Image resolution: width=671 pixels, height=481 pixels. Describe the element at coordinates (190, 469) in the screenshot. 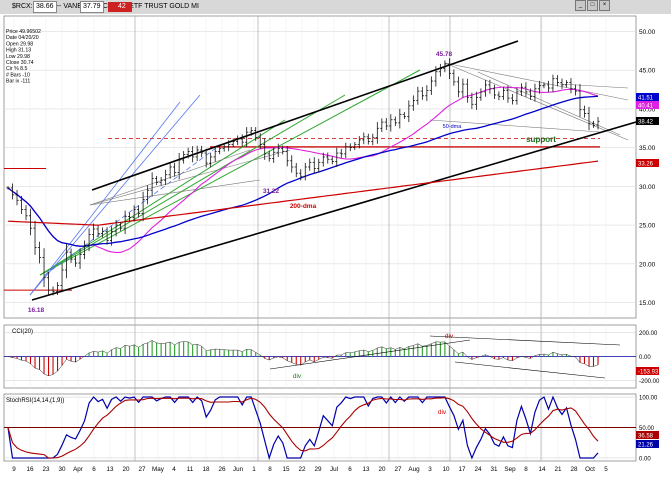

I see `x-axis-label: 11` at that location.